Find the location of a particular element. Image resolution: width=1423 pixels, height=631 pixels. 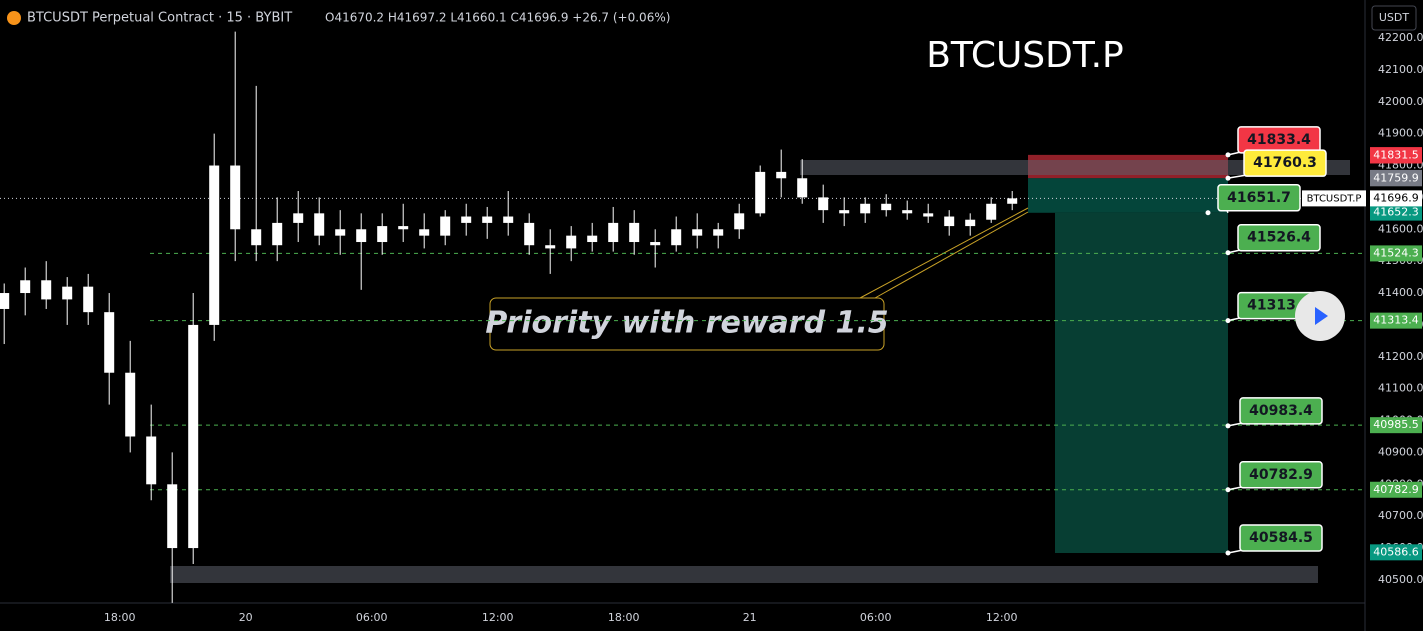

y-tick-label: 41600.0 is located at coordinates (1400, 228).